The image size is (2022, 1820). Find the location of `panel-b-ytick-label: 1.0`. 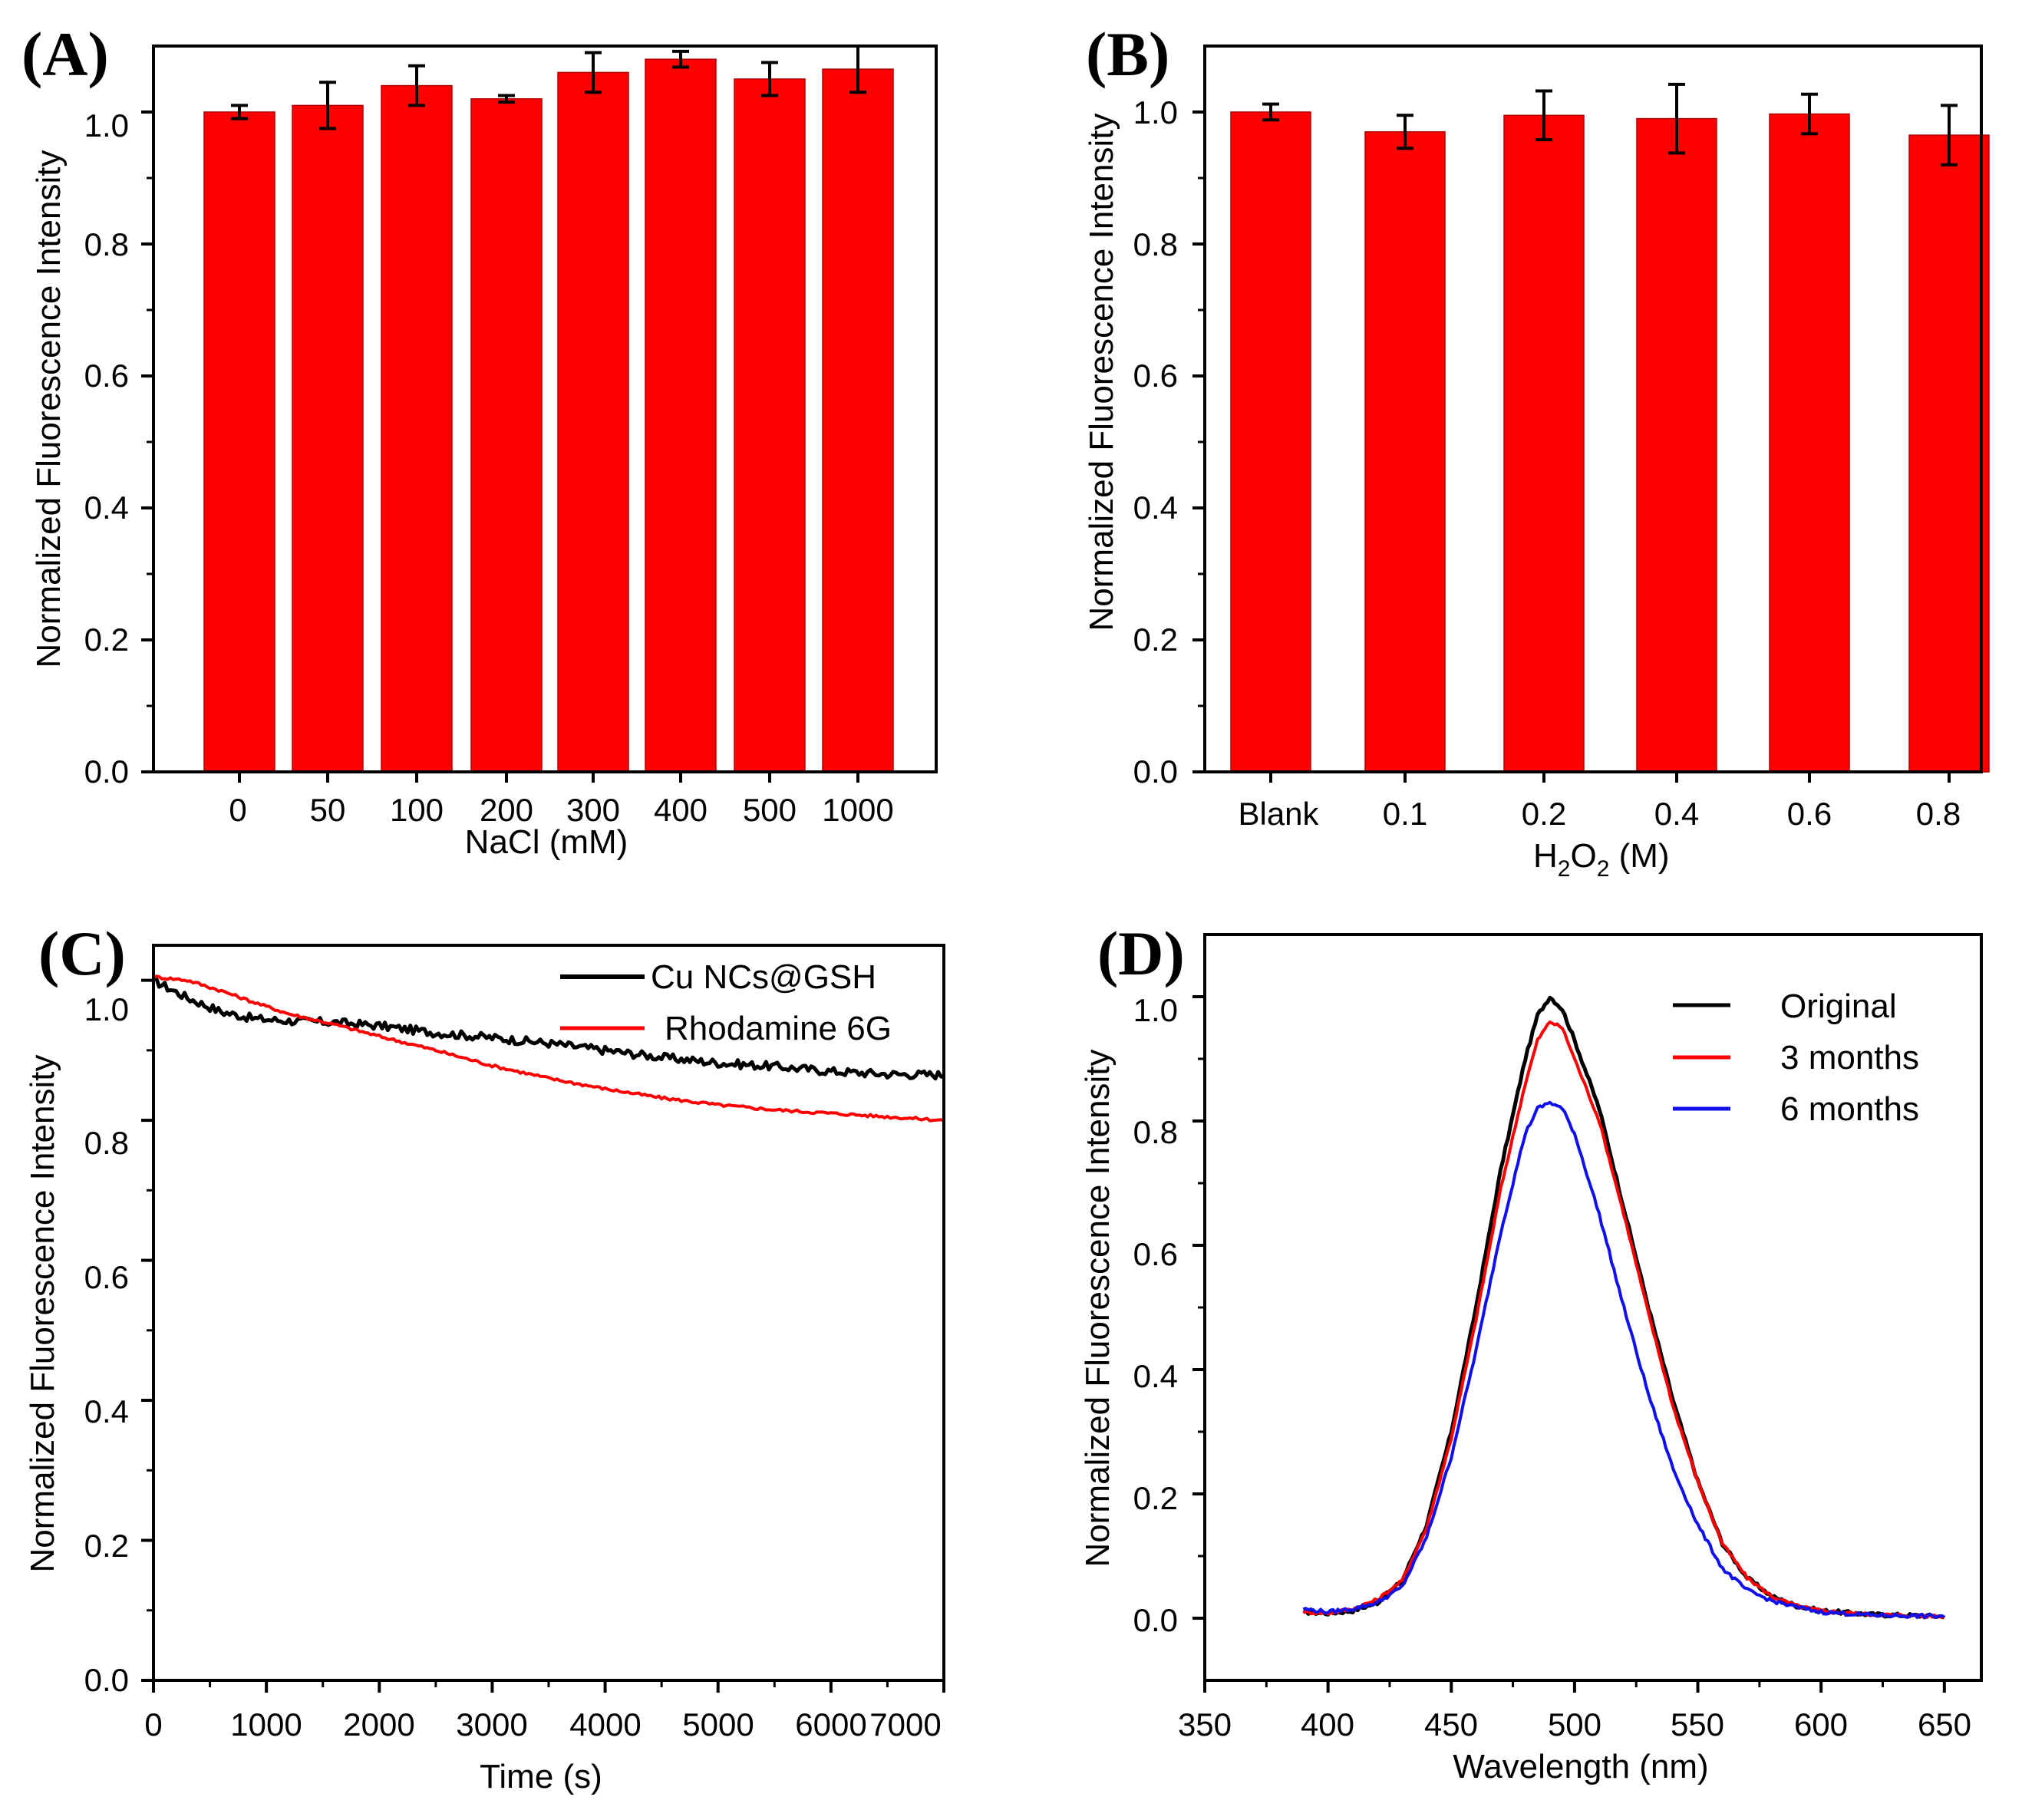

panel-b-ytick-label: 1.0 is located at coordinates (1155, 112).